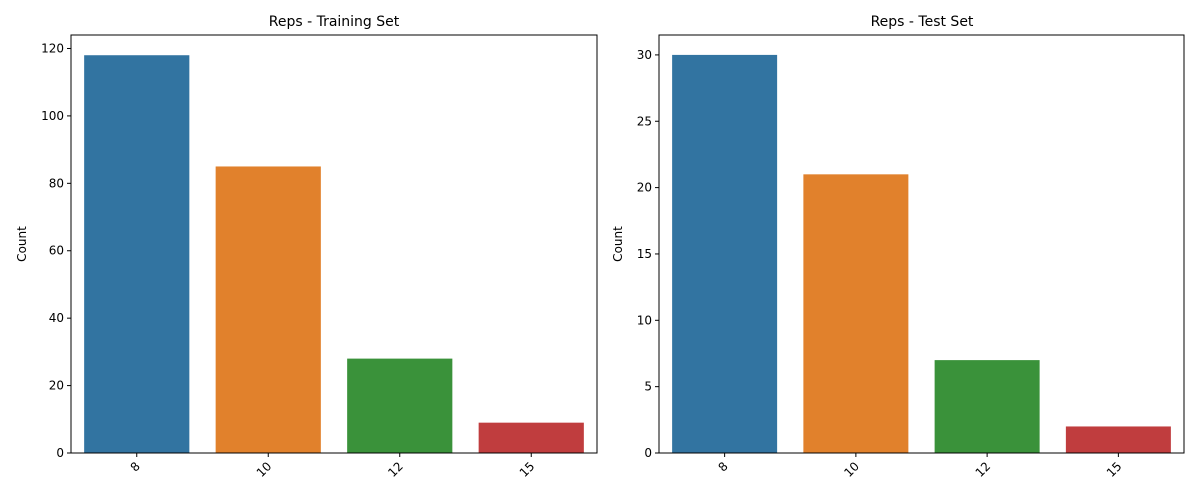  Describe the element at coordinates (648, 387) in the screenshot. I see `y-tick-label: 5` at that location.